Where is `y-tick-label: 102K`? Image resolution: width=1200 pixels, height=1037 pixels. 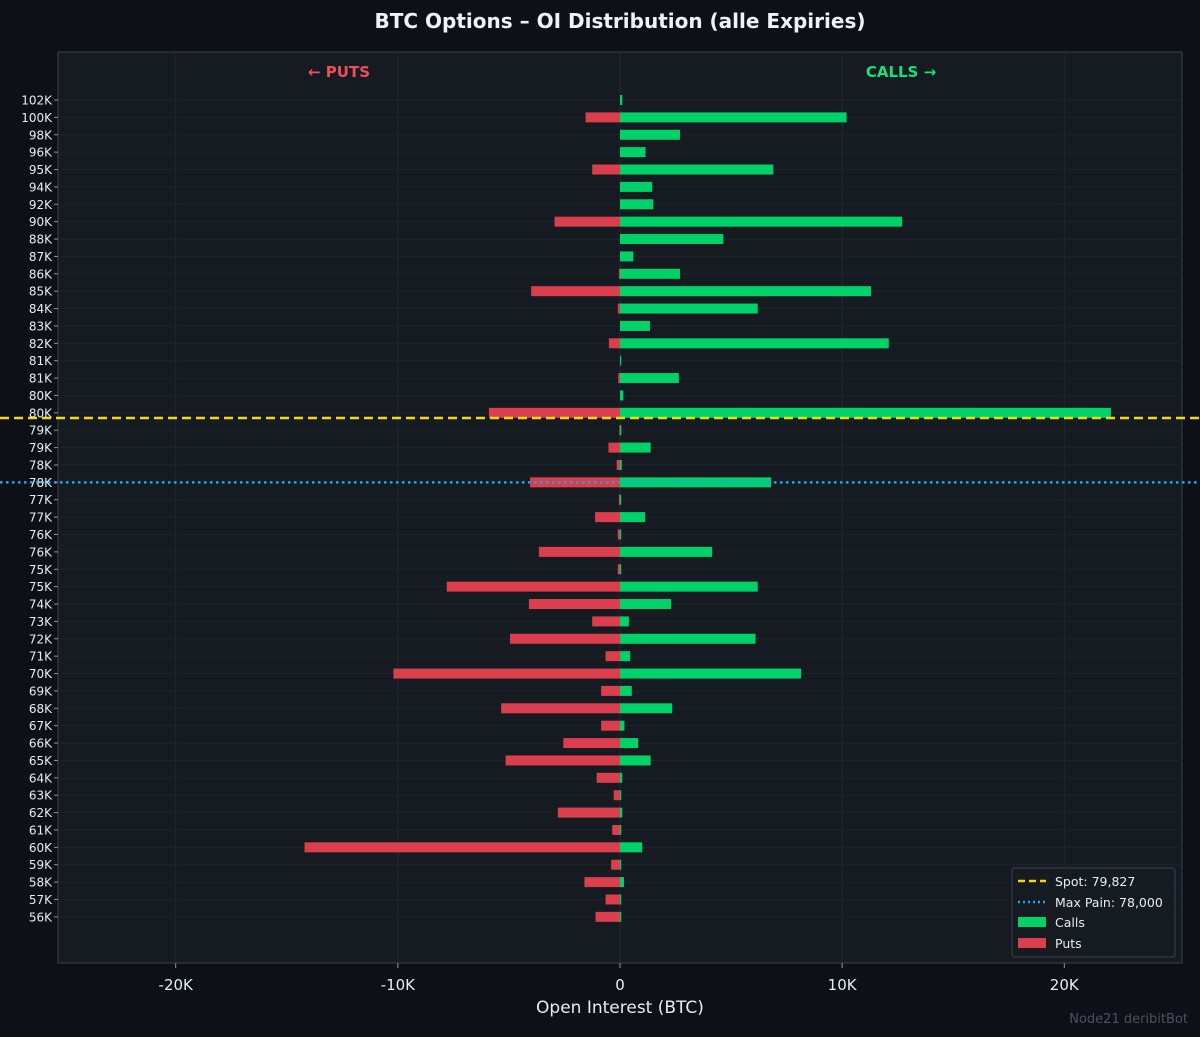 y-tick-label: 102K is located at coordinates (37, 101).